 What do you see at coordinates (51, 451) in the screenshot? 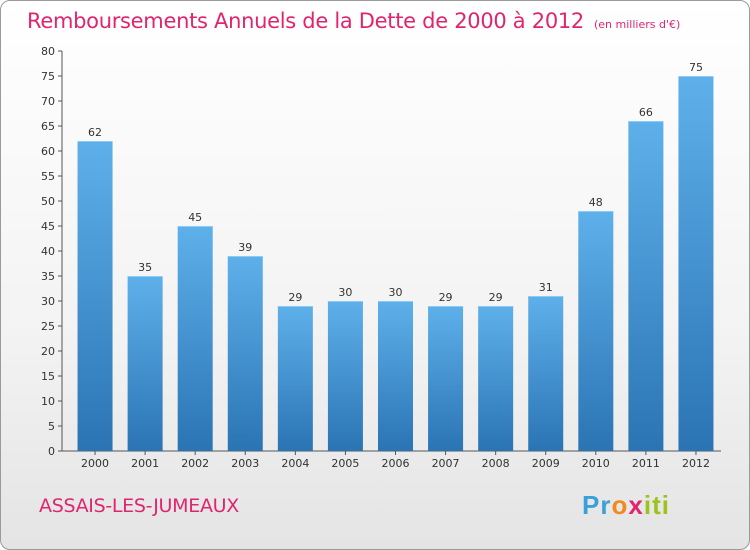
I see `y-tick-label: 0` at bounding box center [51, 451].